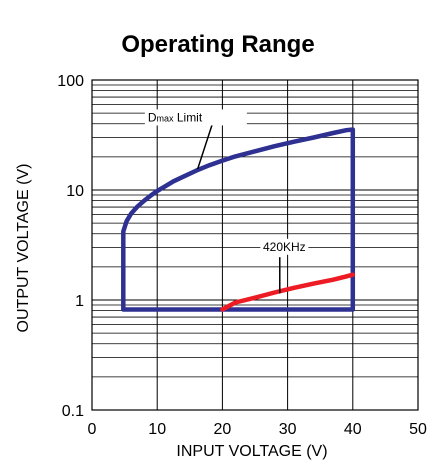 The width and height of the screenshot is (436, 469). Describe the element at coordinates (288, 429) in the screenshot. I see `x-tick-label: 30` at that location.